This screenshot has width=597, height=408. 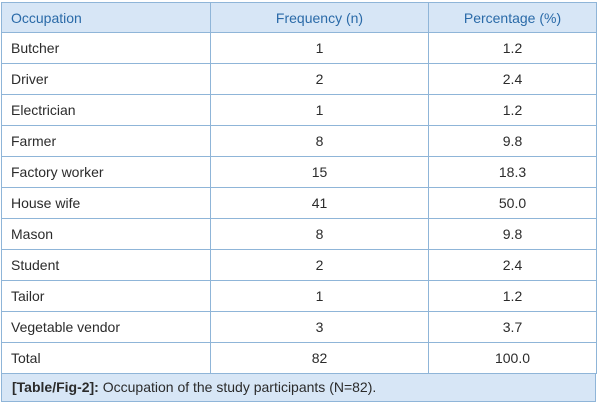 I want to click on cell-occupation: Total, so click(x=106, y=358).